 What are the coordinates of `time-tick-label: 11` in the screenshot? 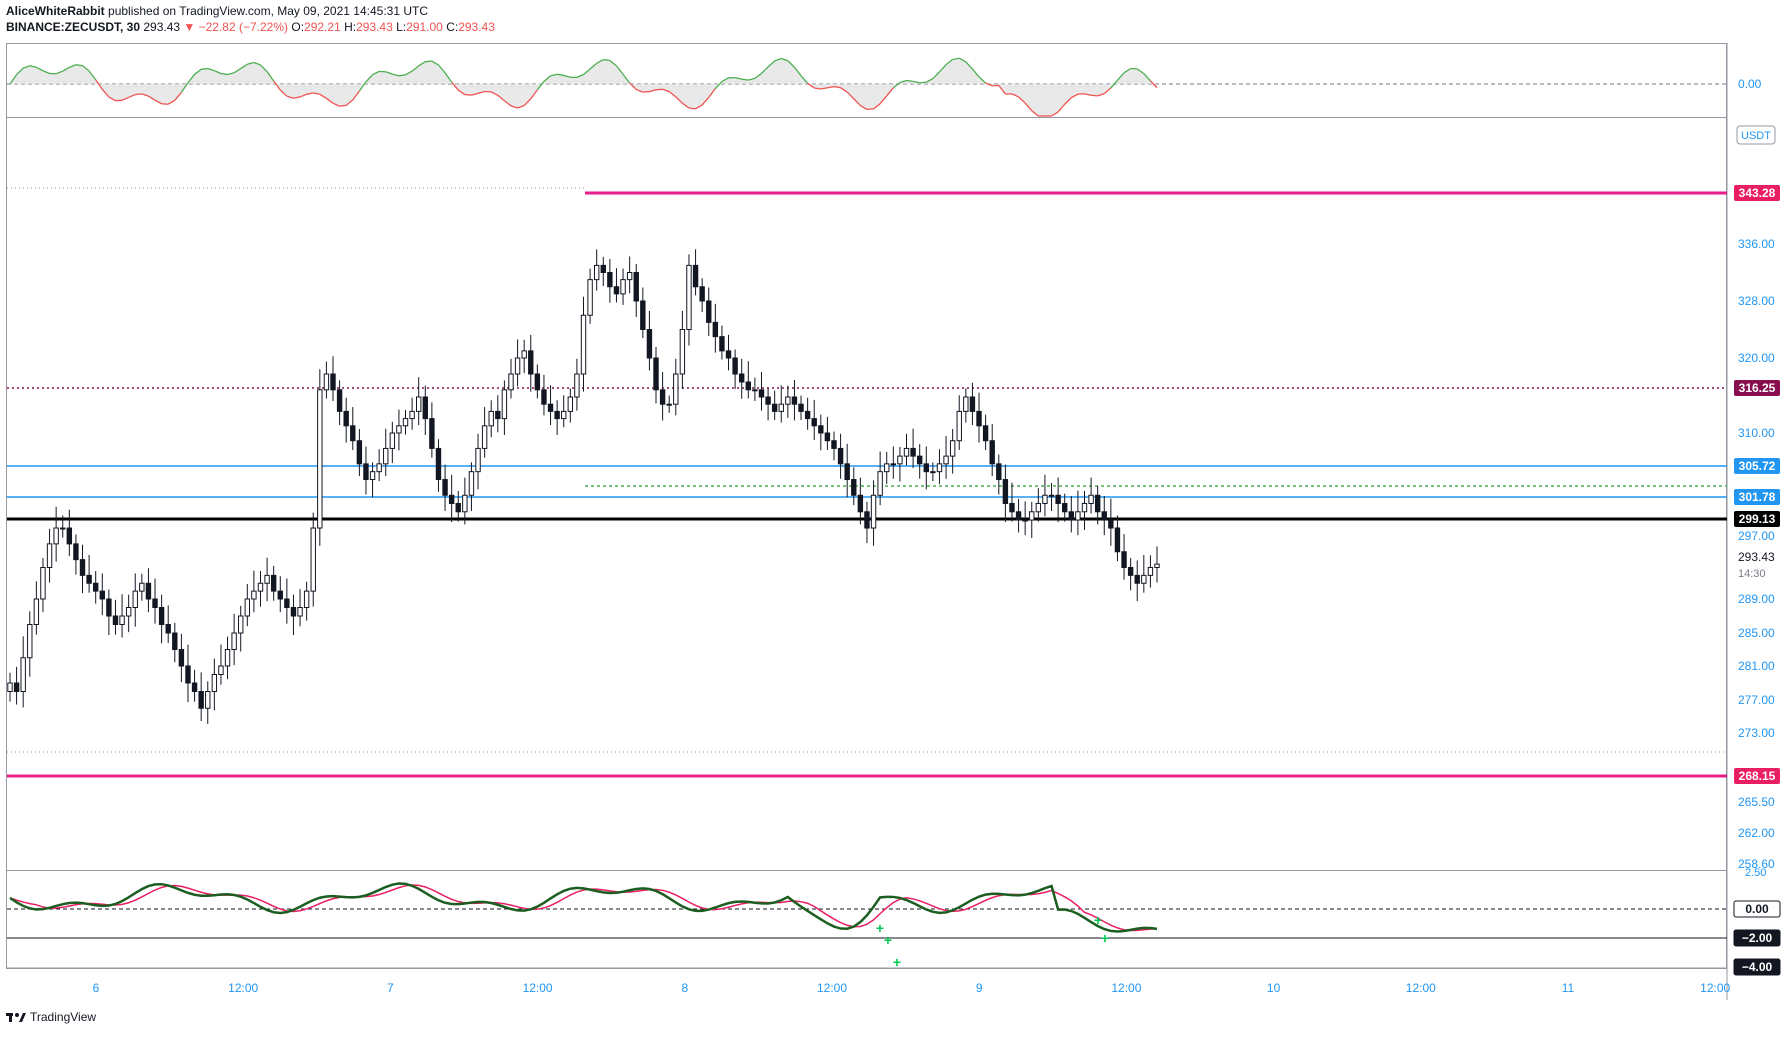 It's located at (1568, 988).